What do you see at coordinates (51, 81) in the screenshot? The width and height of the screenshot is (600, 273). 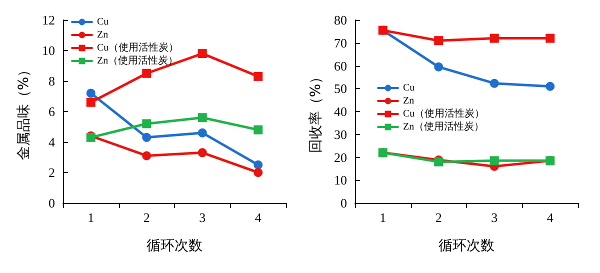 I see `y-tick-label: 8` at bounding box center [51, 81].